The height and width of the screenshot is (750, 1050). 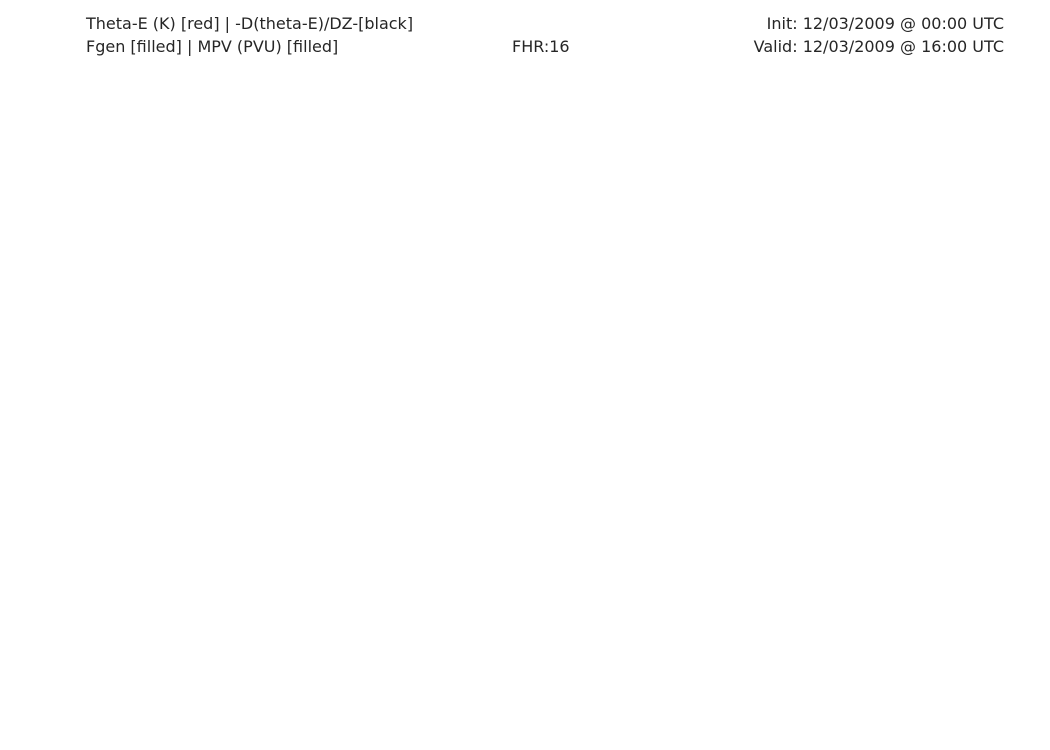 What do you see at coordinates (226, 718) in the screenshot?
I see `mpv-colorbar-tick-label: -1.5` at bounding box center [226, 718].